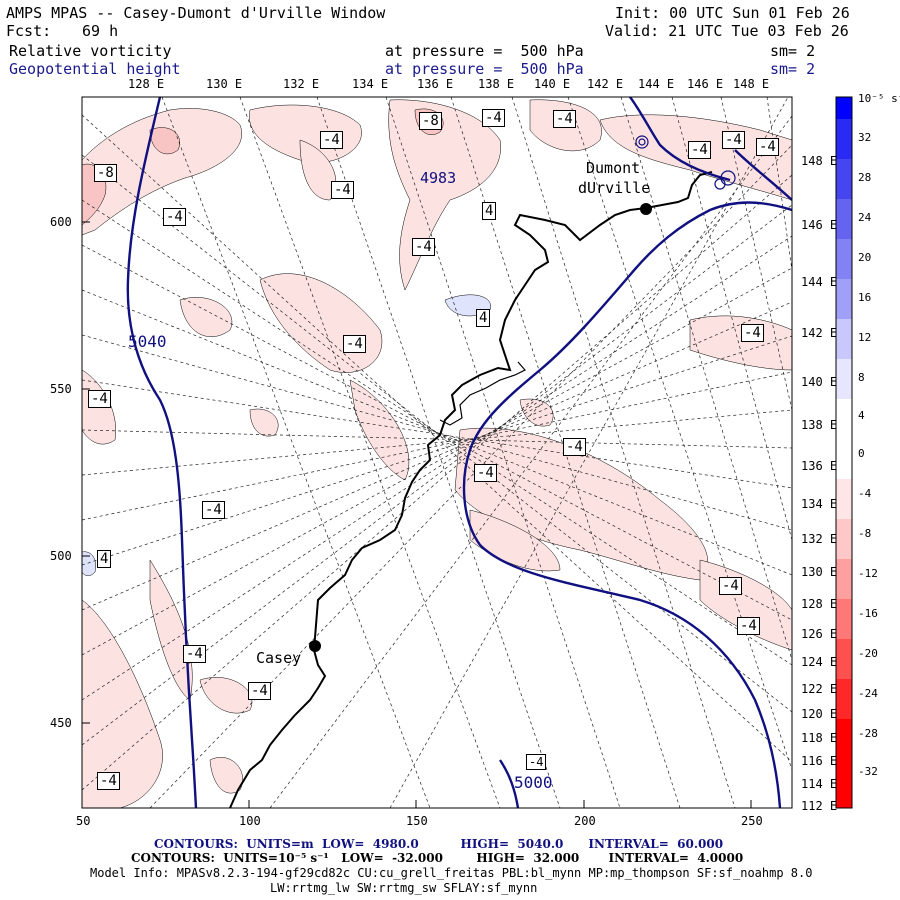 This screenshot has height=900, width=900. Describe the element at coordinates (685, 162) in the screenshot. I see `dumont-height-cluster` at that location.